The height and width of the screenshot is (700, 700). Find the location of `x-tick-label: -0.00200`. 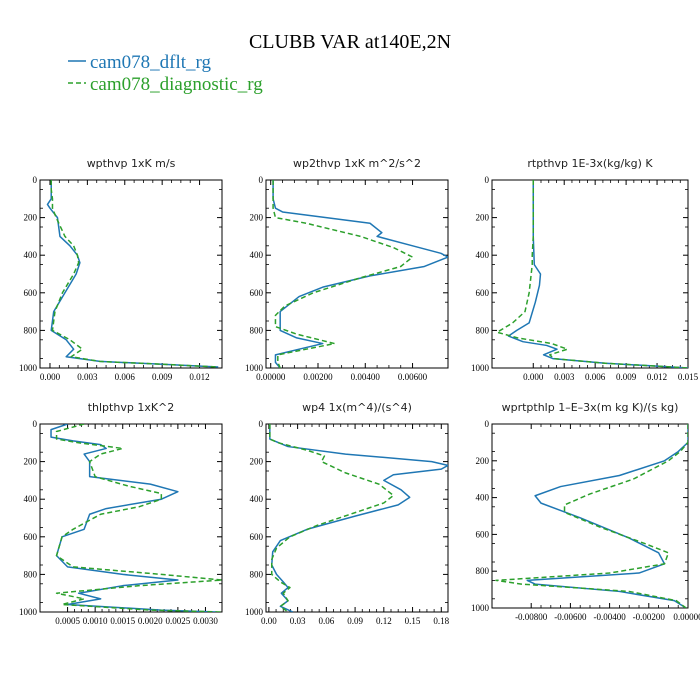

x-tick-label: -0.00200 is located at coordinates (649, 617).